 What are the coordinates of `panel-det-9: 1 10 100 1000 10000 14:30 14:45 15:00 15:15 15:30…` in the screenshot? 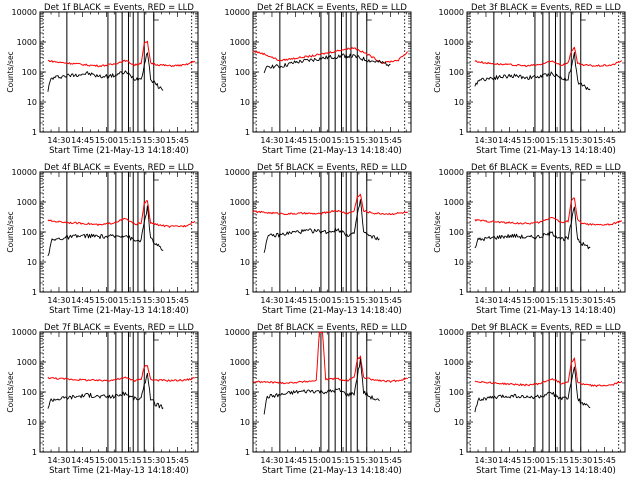 It's located at (529, 399).